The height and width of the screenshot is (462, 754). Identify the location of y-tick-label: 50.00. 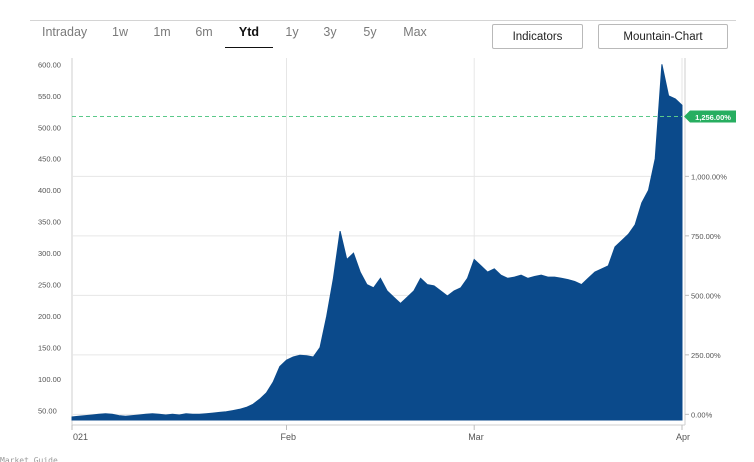
(47, 411).